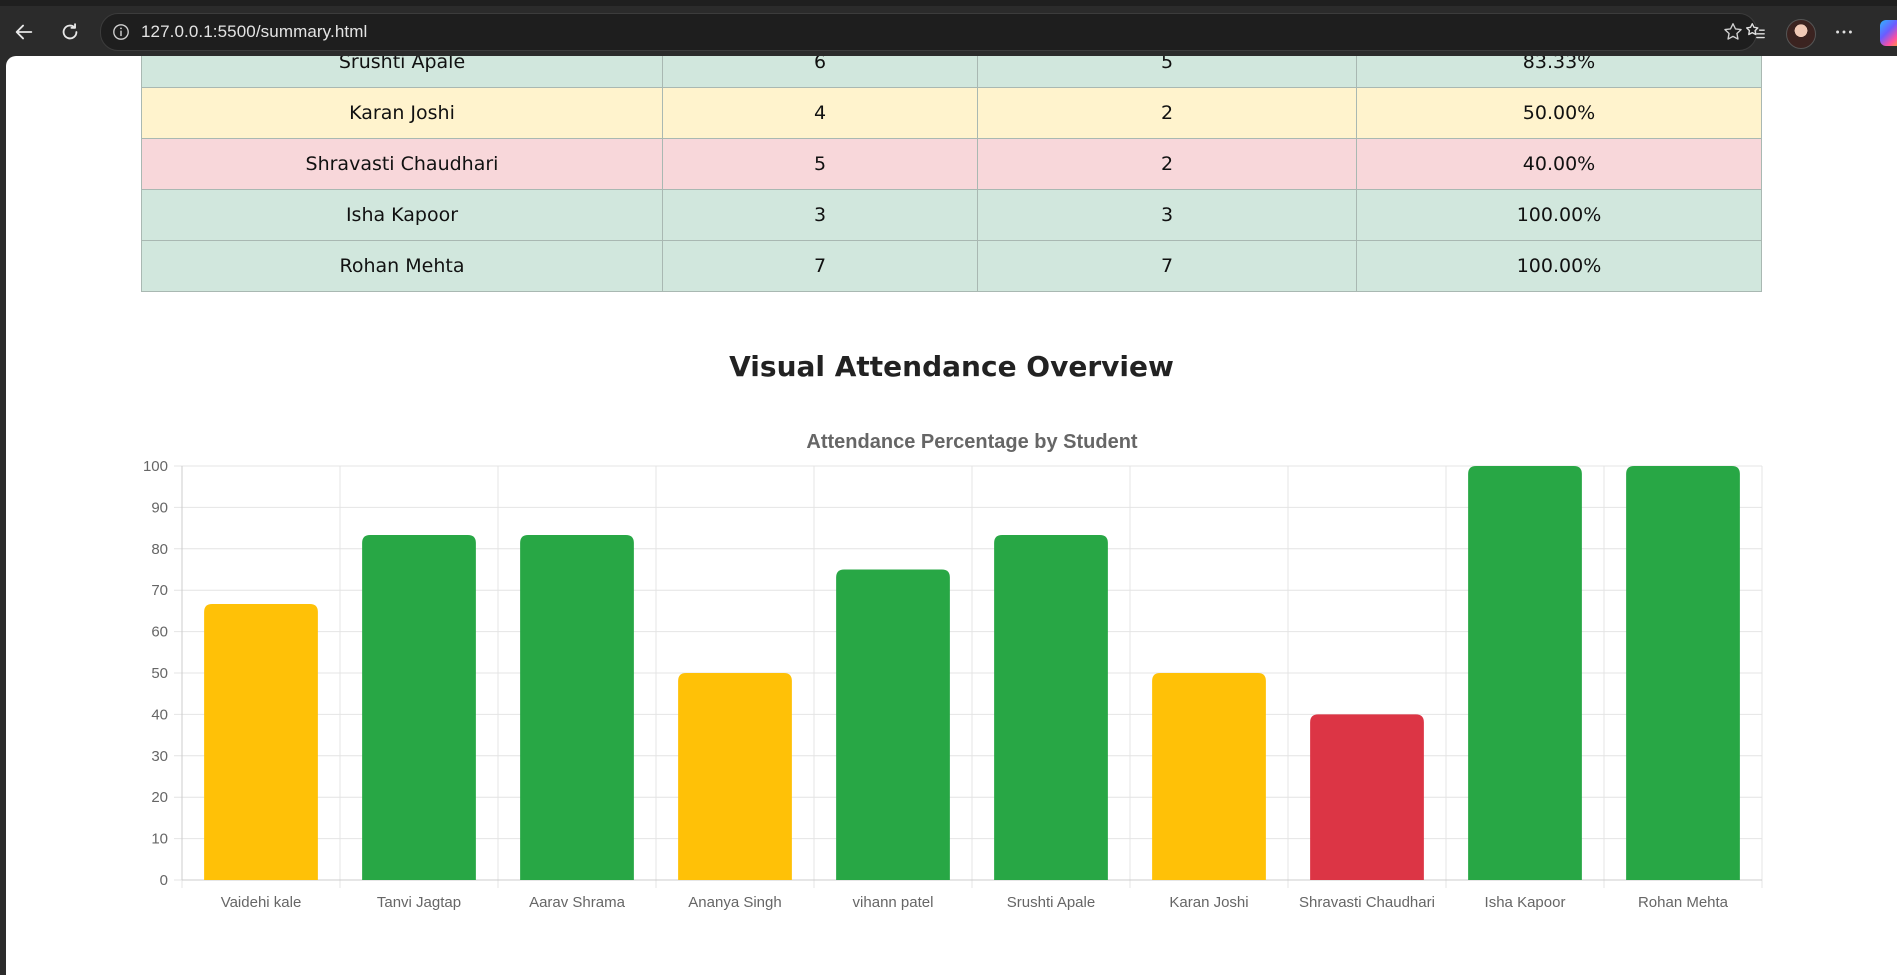 The height and width of the screenshot is (975, 1897). What do you see at coordinates (159, 632) in the screenshot?
I see `y-tick-label: 60` at bounding box center [159, 632].